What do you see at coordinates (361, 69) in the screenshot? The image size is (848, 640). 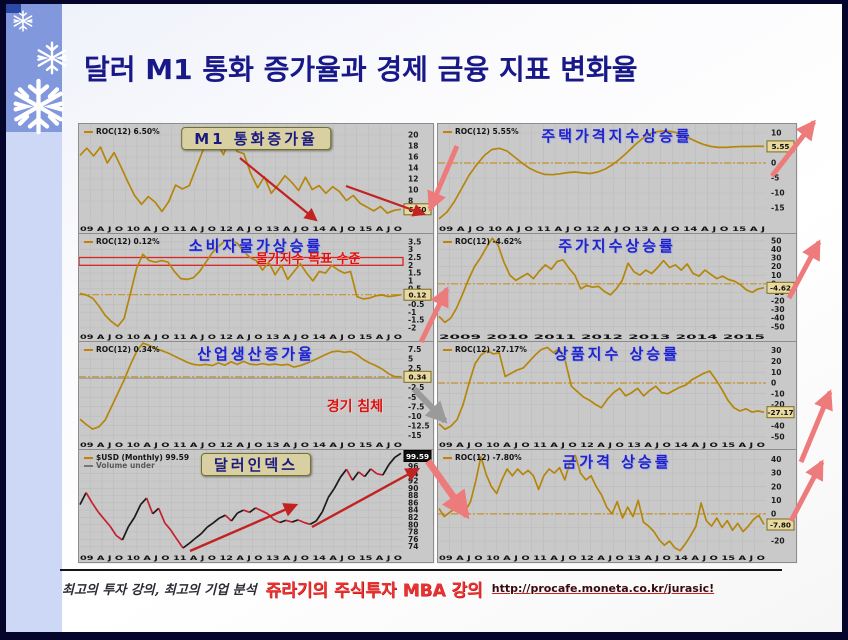 I see `page-title: 달러 M1 통화 증가율과 경제 금융 지표 변화율` at bounding box center [361, 69].